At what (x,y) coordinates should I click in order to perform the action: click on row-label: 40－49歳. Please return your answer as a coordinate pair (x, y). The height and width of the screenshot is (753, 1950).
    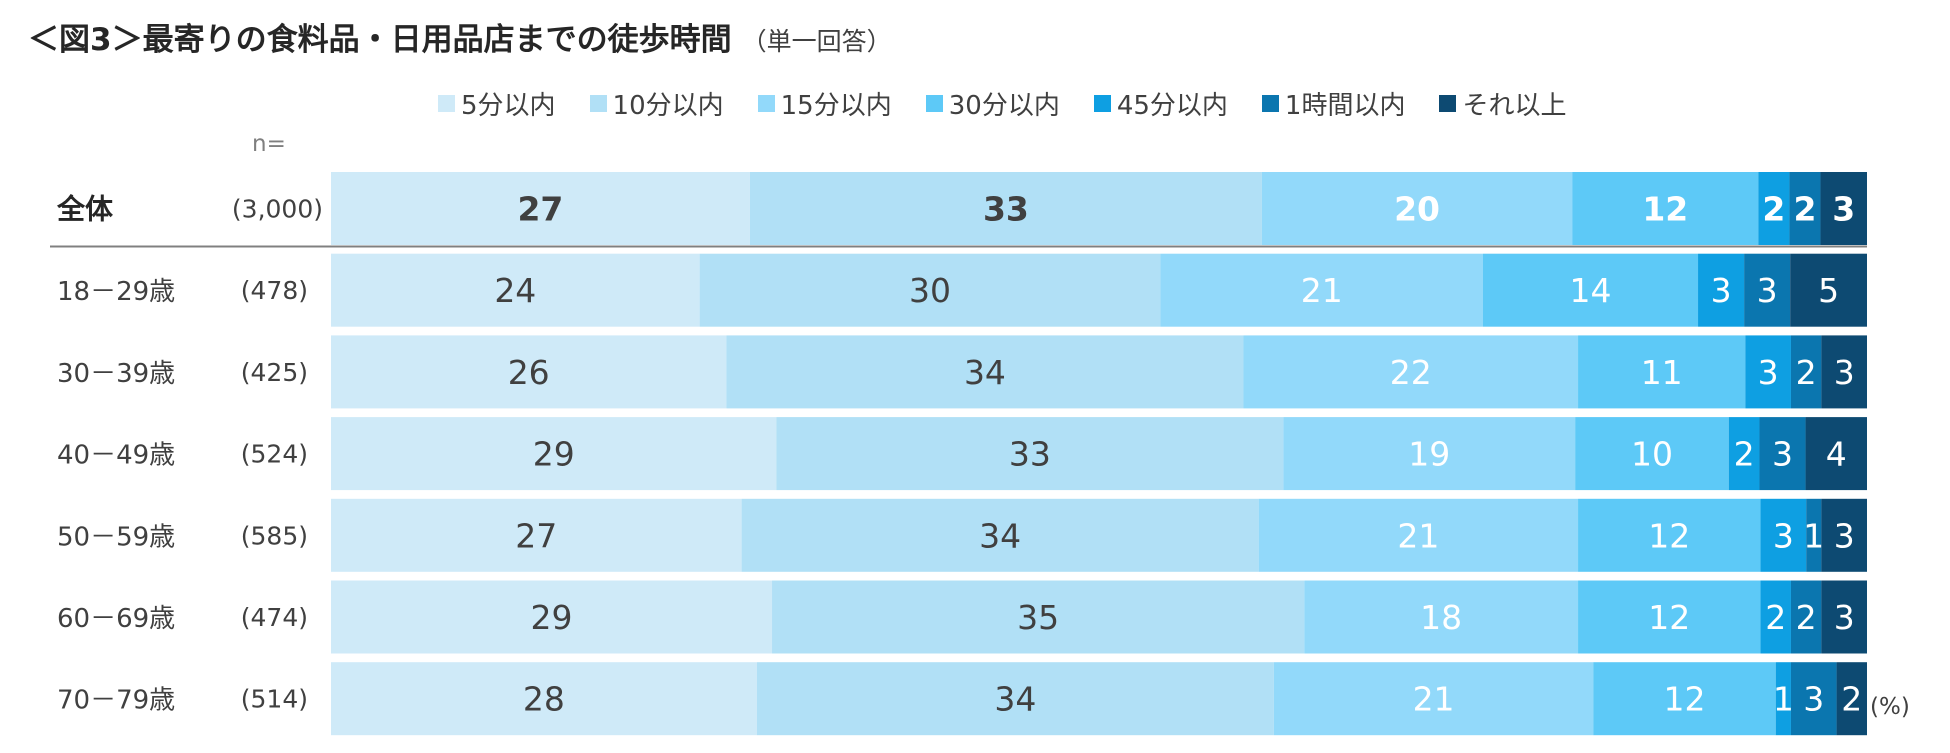
    Looking at the image, I should click on (116, 456).